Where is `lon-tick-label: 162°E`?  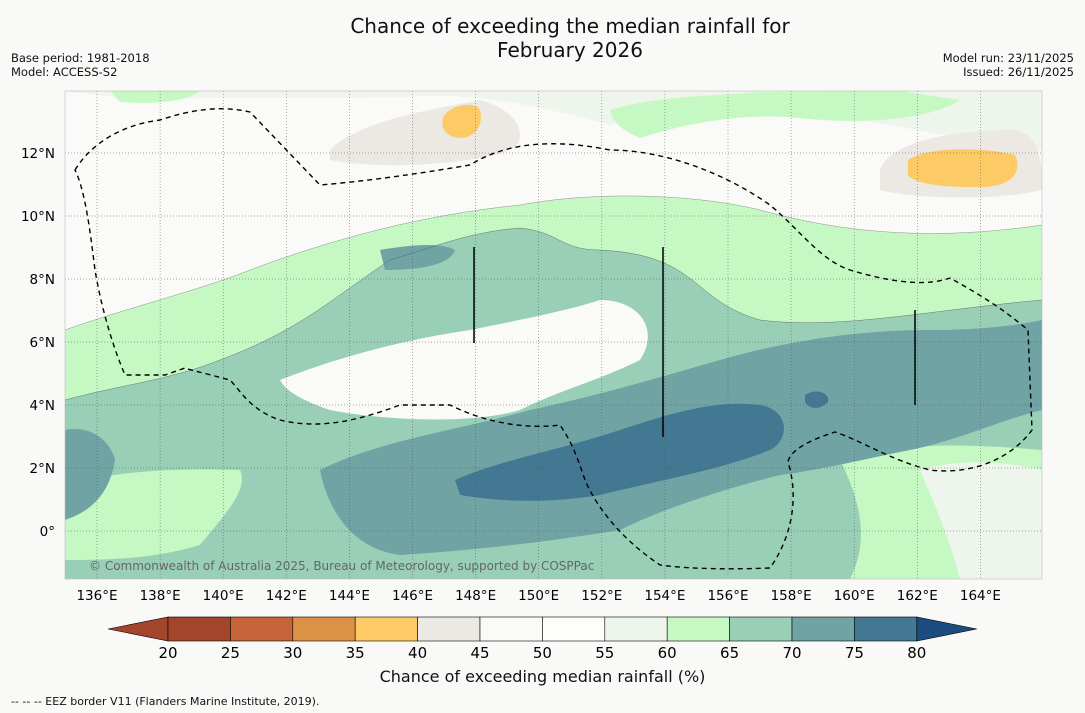
lon-tick-label: 162°E is located at coordinates (917, 596).